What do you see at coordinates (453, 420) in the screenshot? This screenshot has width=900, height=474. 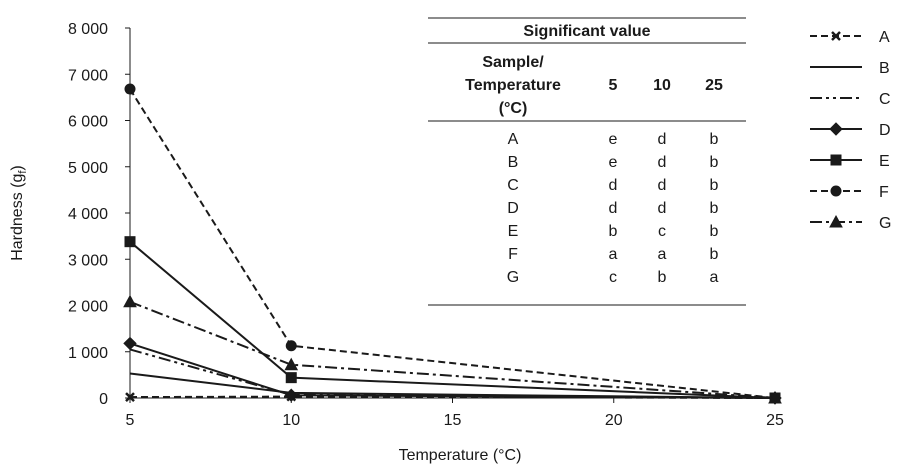 I see `x-tick-label: 15` at bounding box center [453, 420].